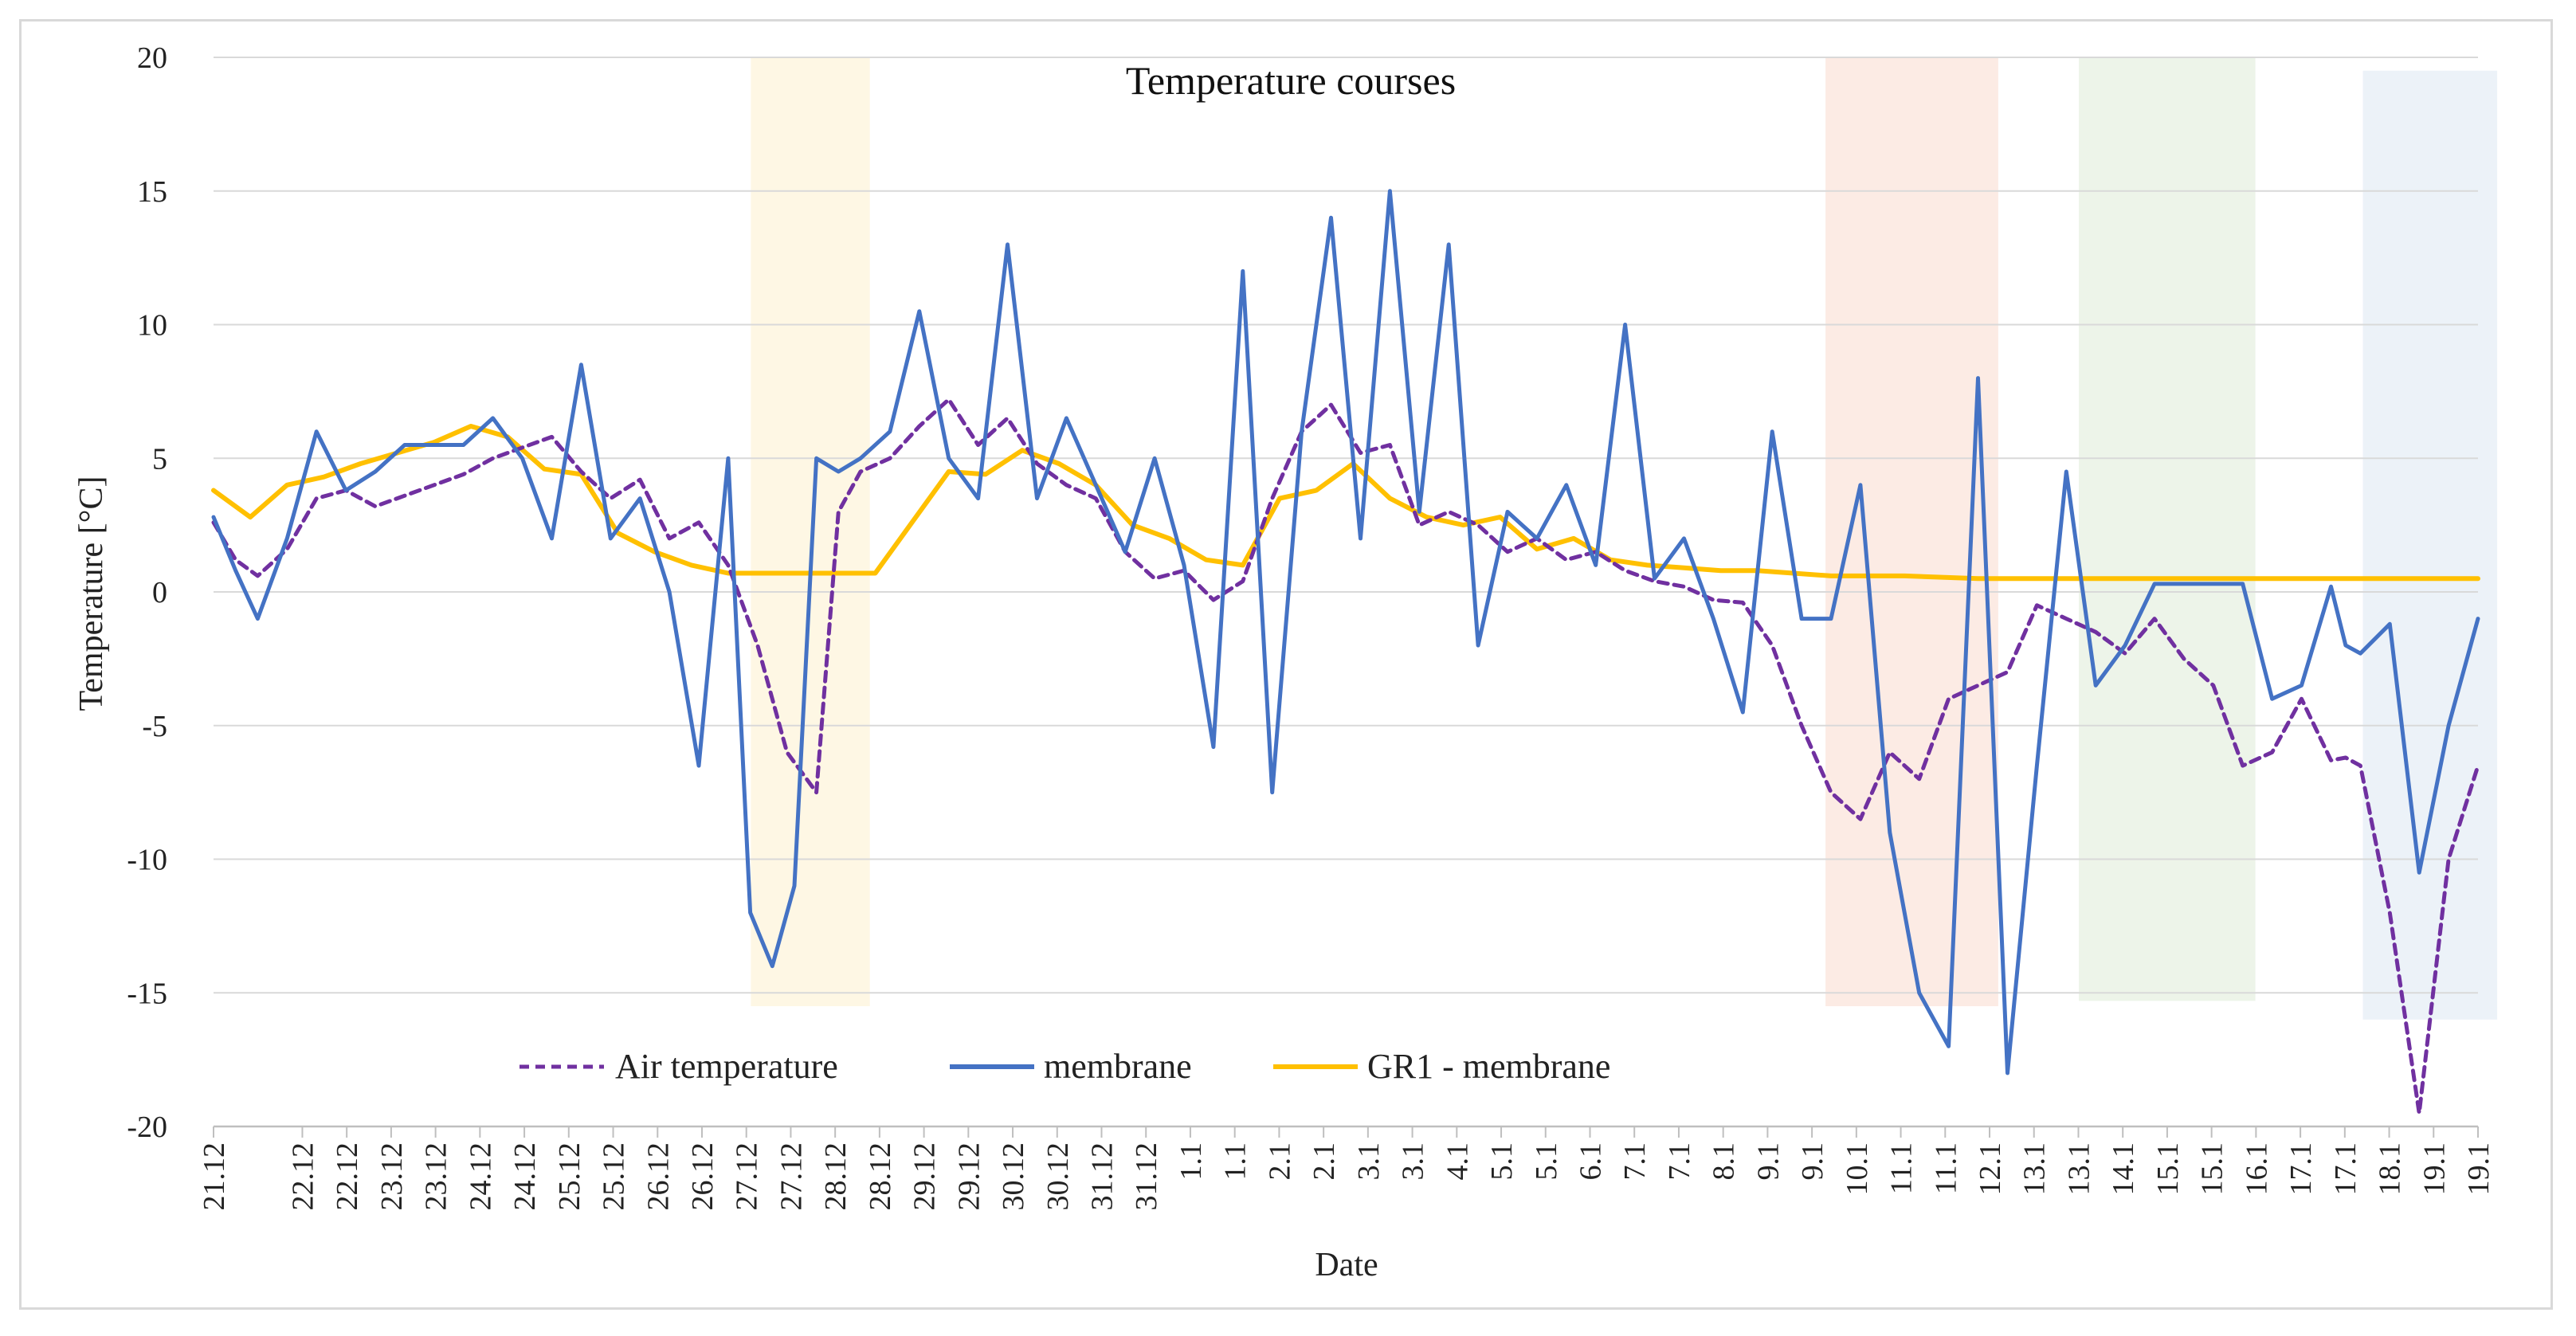  Describe the element at coordinates (159, 592) in the screenshot. I see `y-tick-label: 0` at that location.